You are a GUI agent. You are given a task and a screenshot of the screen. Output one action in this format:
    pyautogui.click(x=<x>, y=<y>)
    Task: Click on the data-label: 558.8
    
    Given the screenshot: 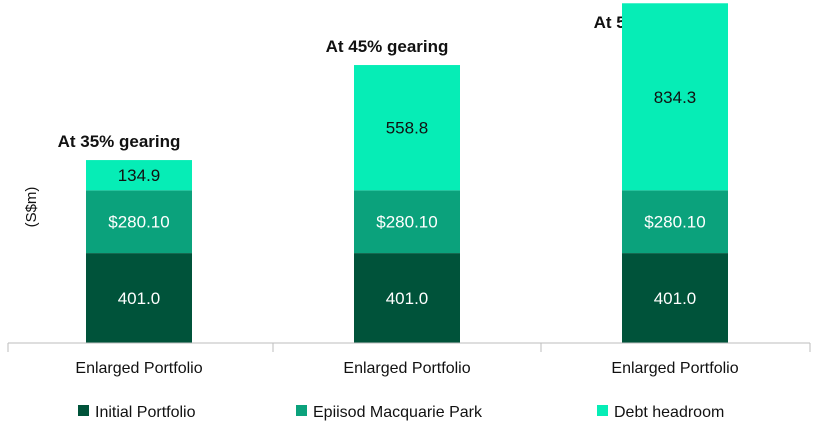 What is the action you would take?
    pyautogui.click(x=407, y=128)
    